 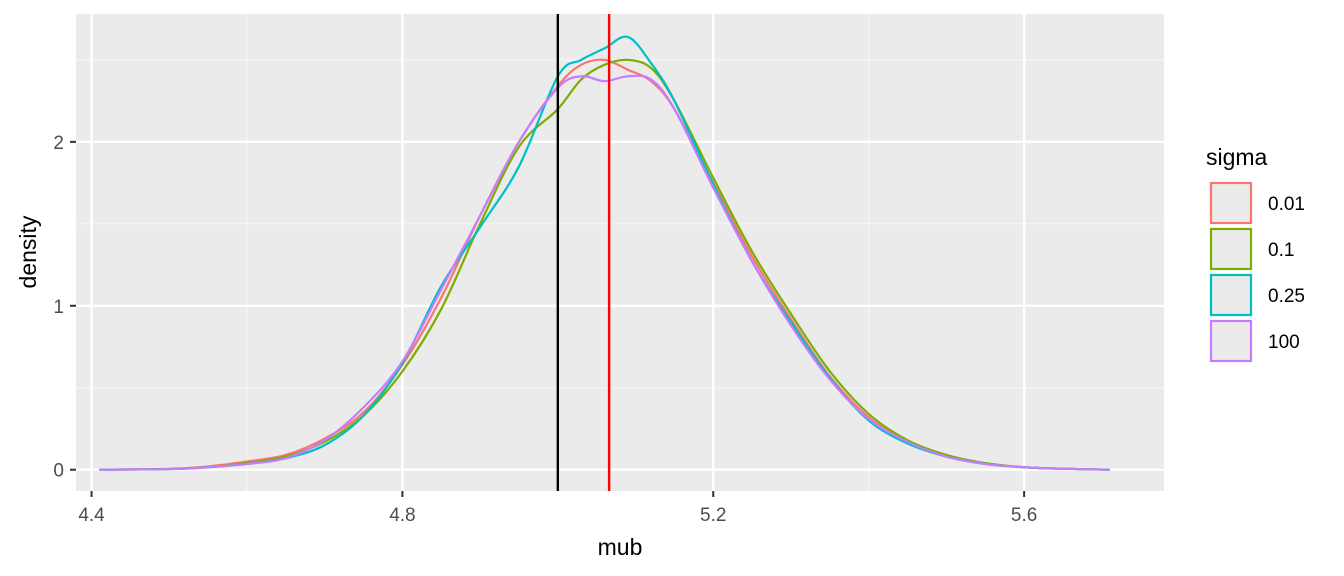 What do you see at coordinates (1286, 204) in the screenshot?
I see `legend-label-sigma-0.01: 0.01` at bounding box center [1286, 204].